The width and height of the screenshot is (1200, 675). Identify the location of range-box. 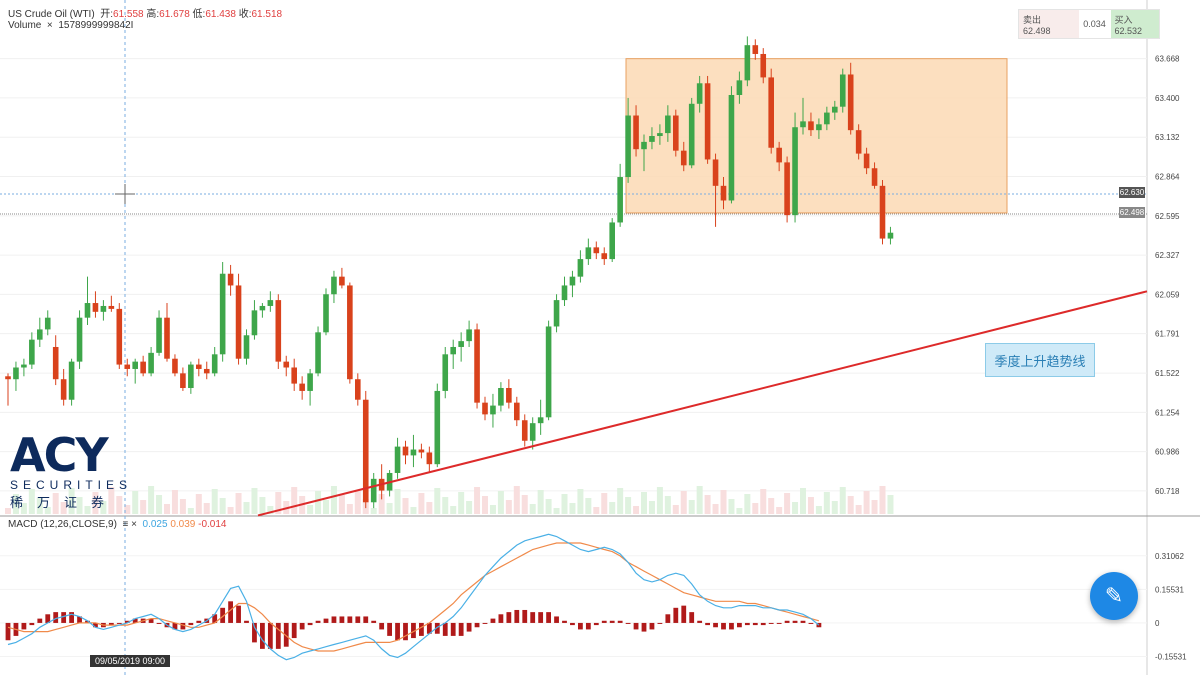
(816, 136).